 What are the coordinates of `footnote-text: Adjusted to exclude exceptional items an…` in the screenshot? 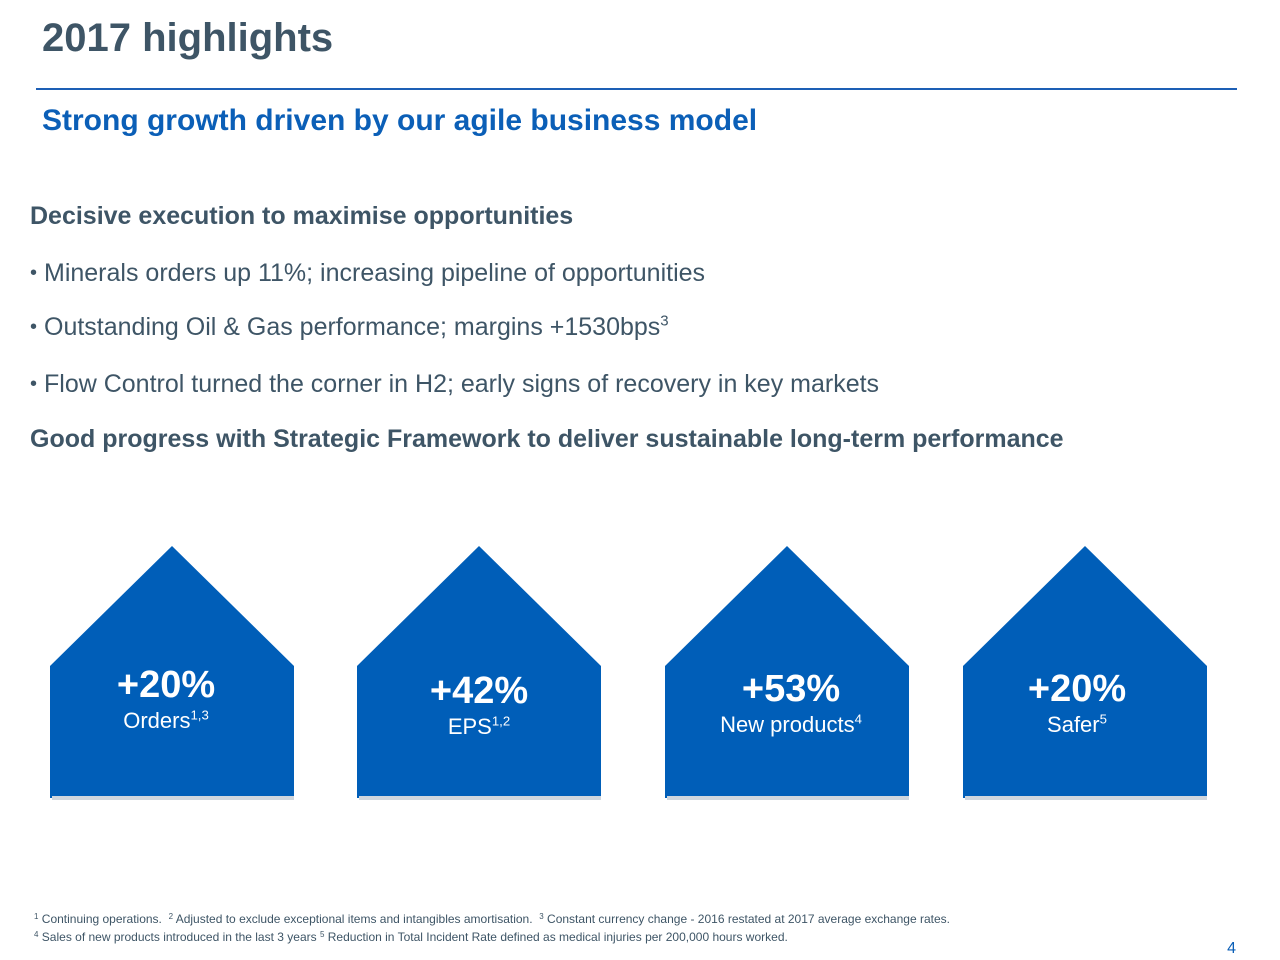 It's located at (354, 919).